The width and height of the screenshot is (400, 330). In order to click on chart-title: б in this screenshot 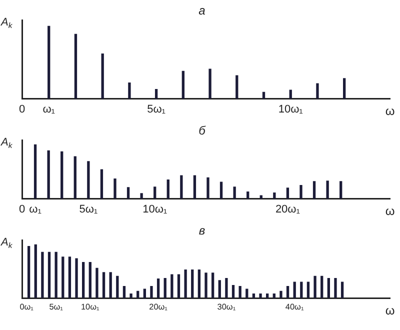, I will do `click(202, 131)`.